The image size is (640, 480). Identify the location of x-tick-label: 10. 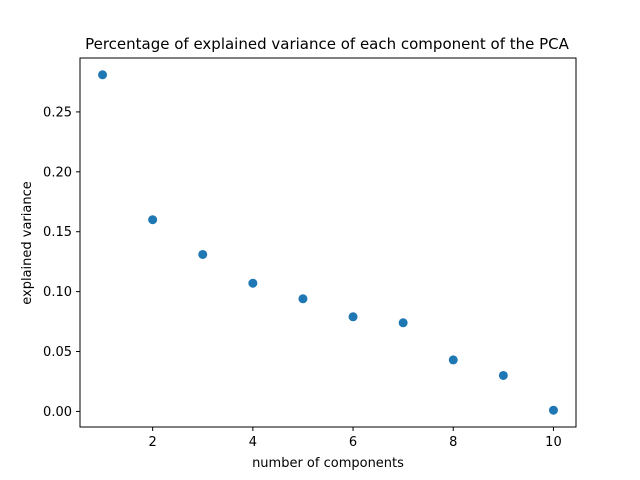
(553, 442).